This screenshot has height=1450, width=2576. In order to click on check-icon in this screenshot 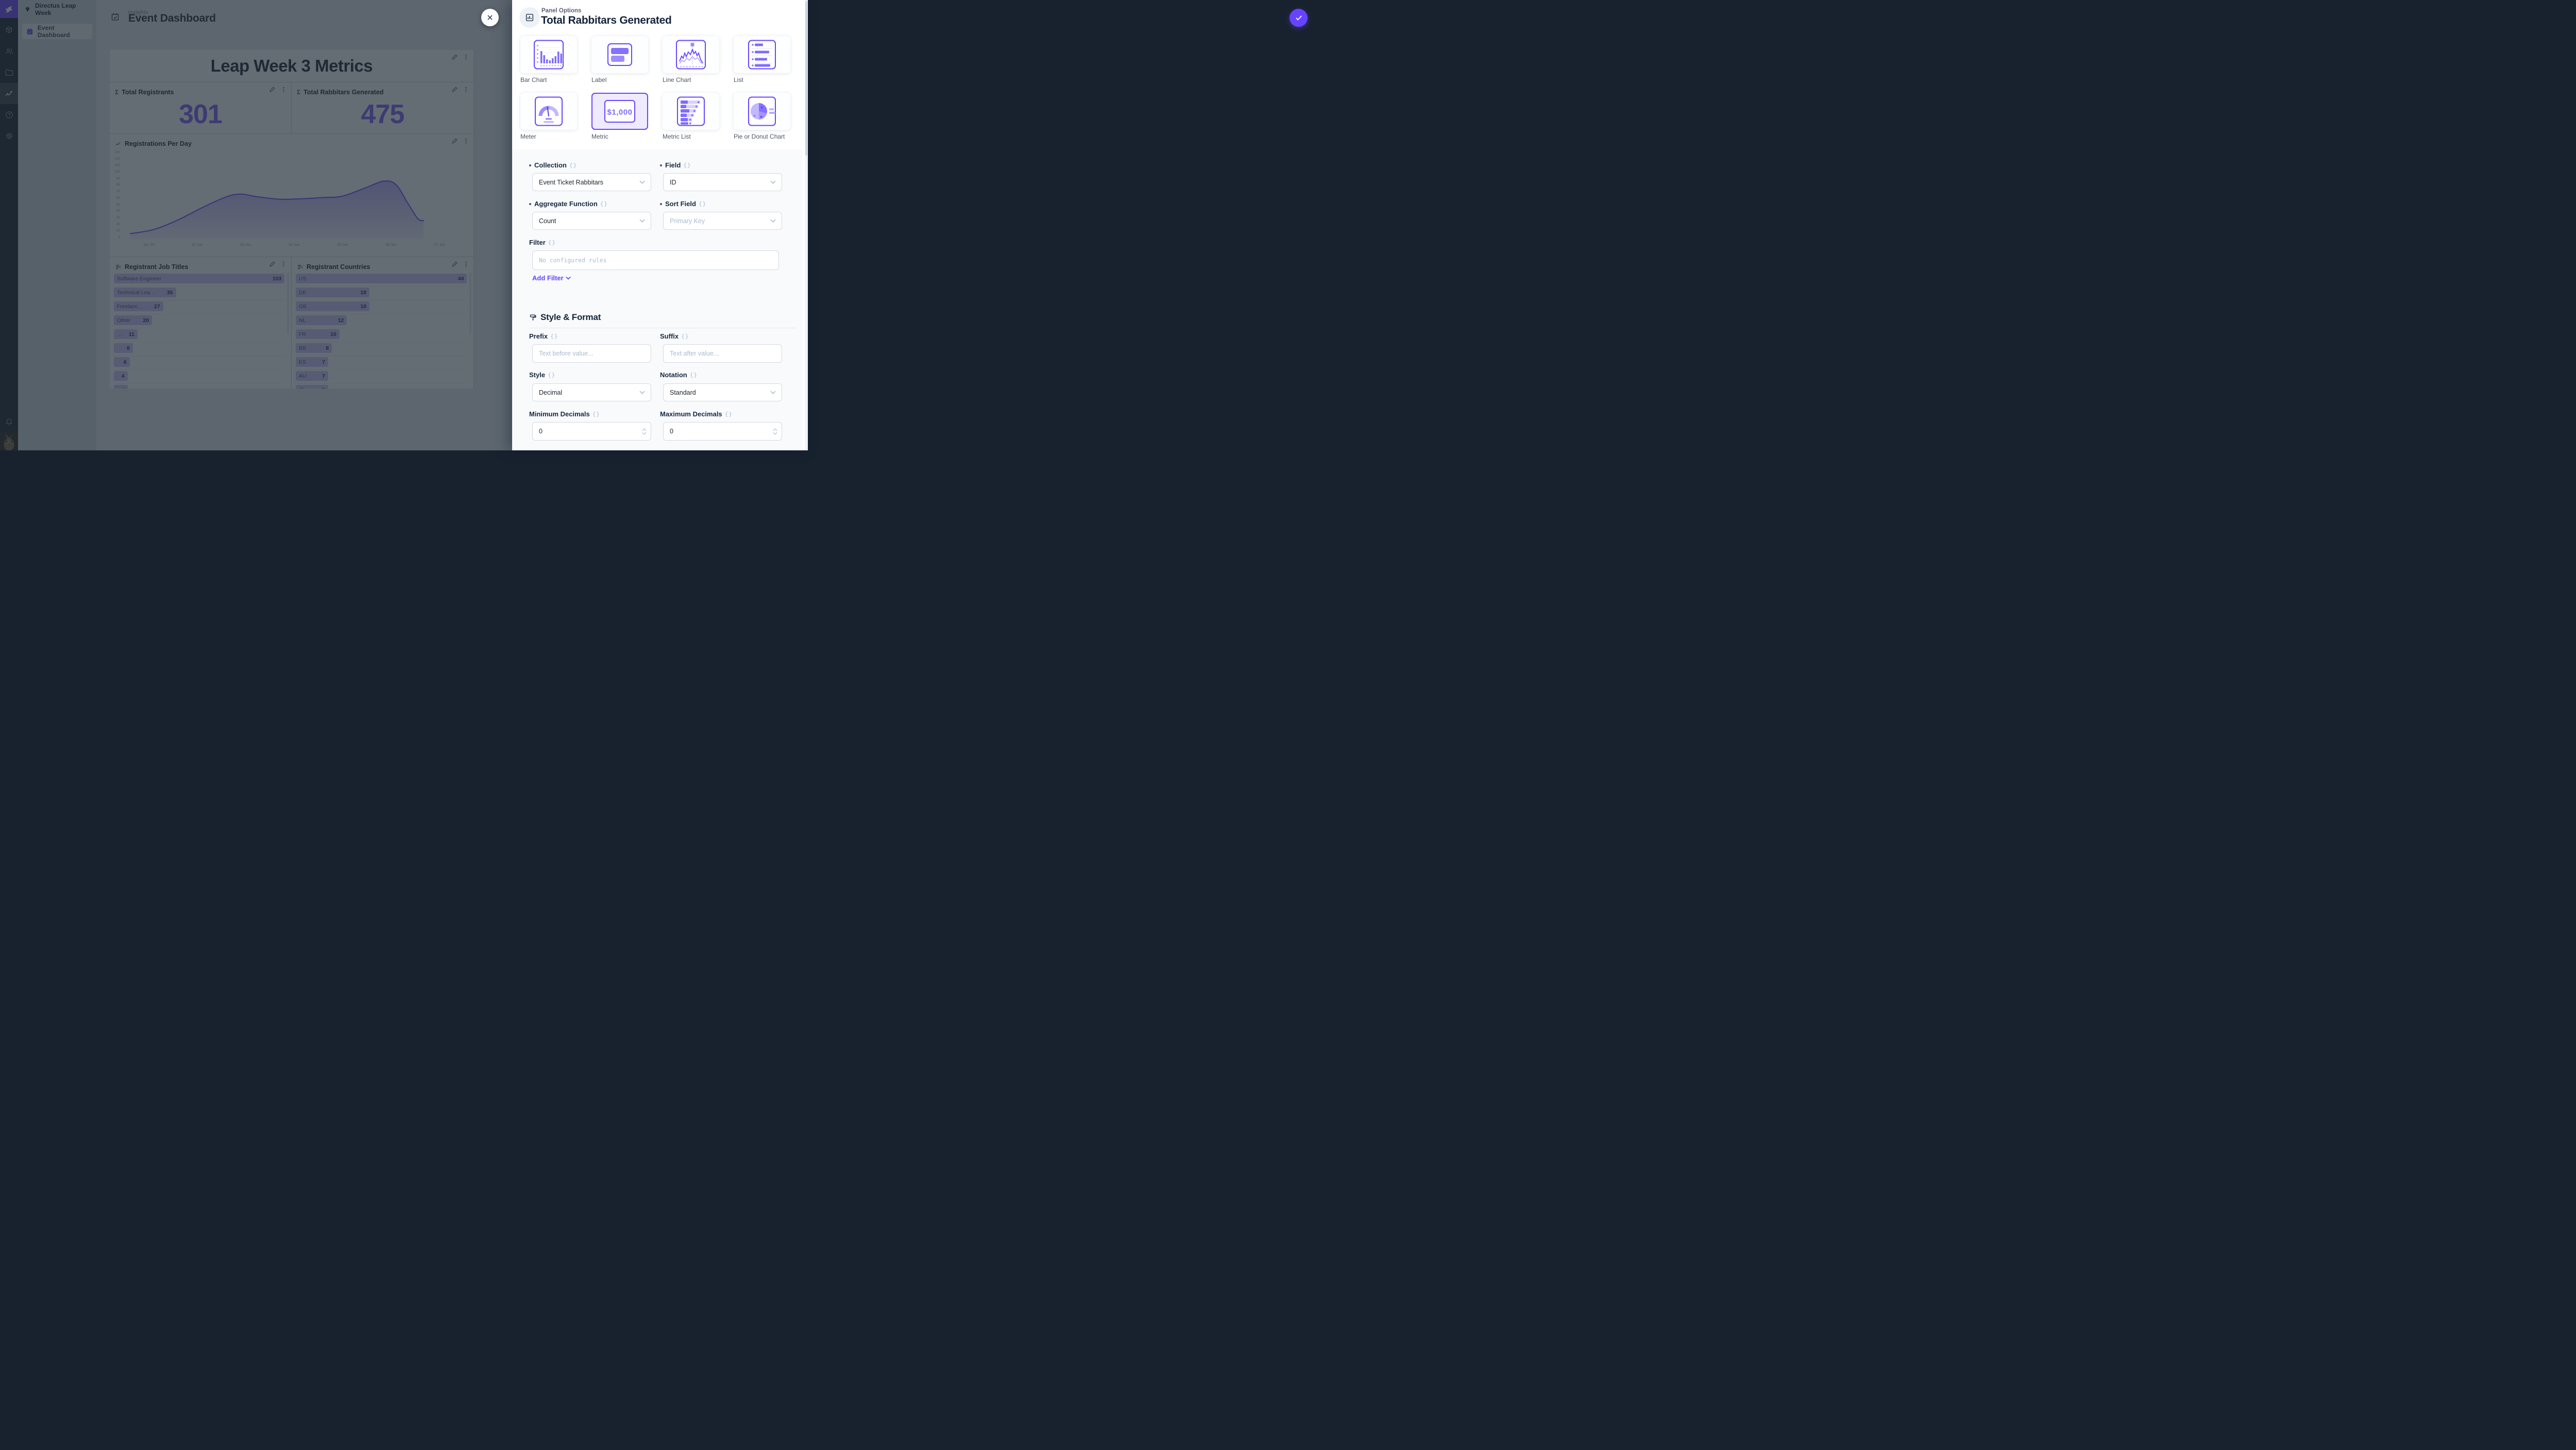, I will do `click(1299, 17)`.